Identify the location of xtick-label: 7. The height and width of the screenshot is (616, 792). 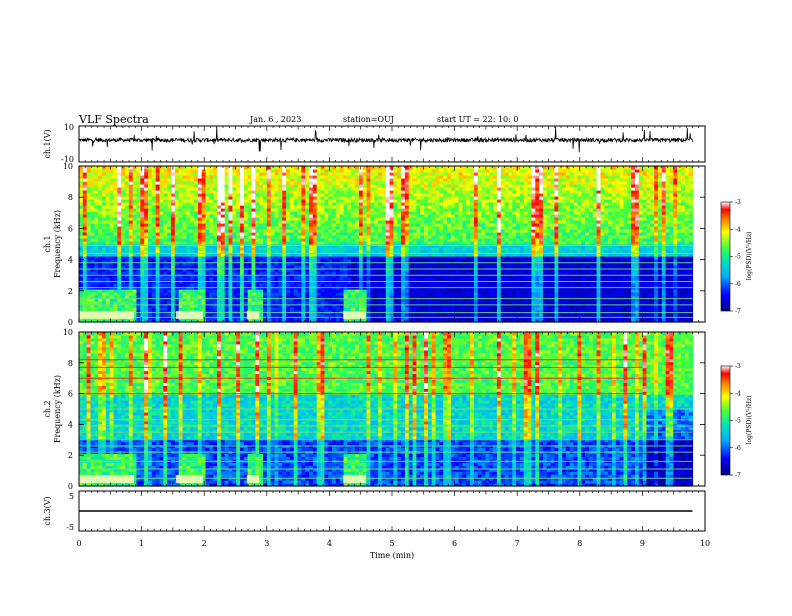
(517, 543).